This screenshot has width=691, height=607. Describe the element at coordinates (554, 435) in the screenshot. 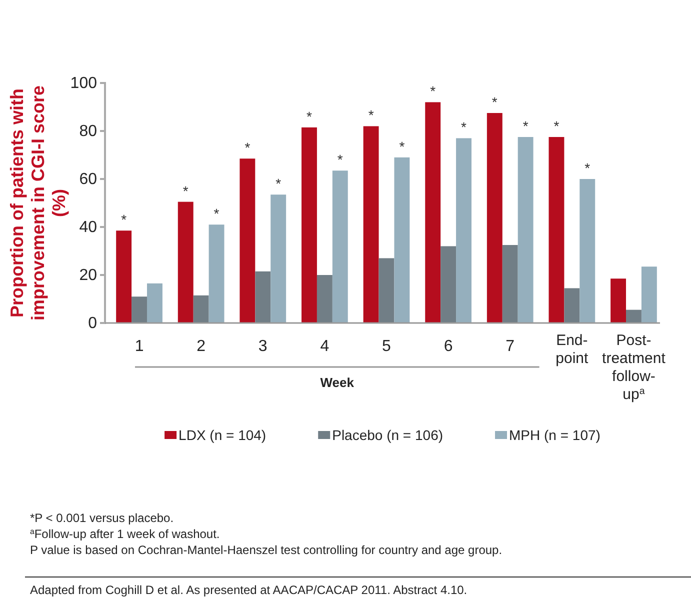

I see `legend-label: MPH (n = 107)` at that location.